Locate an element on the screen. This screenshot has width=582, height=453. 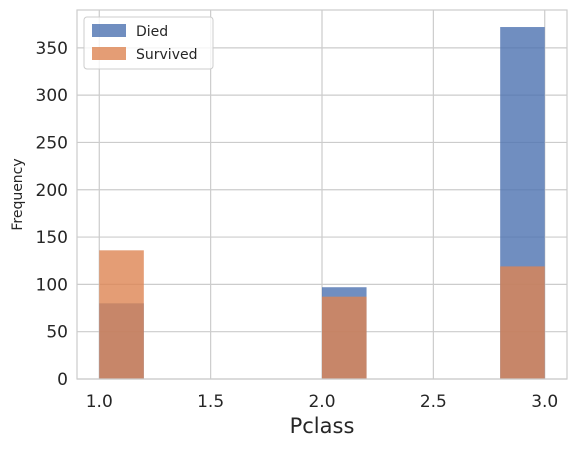
y-axis-label: Frequency is located at coordinates (18, 194).